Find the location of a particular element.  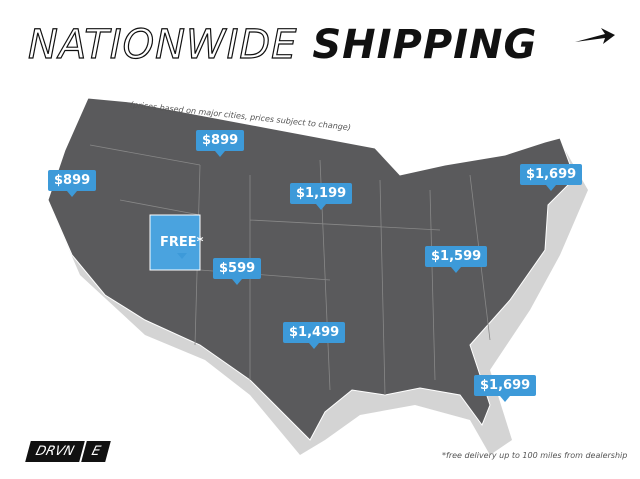

utah-free-state is located at coordinates (175, 242).